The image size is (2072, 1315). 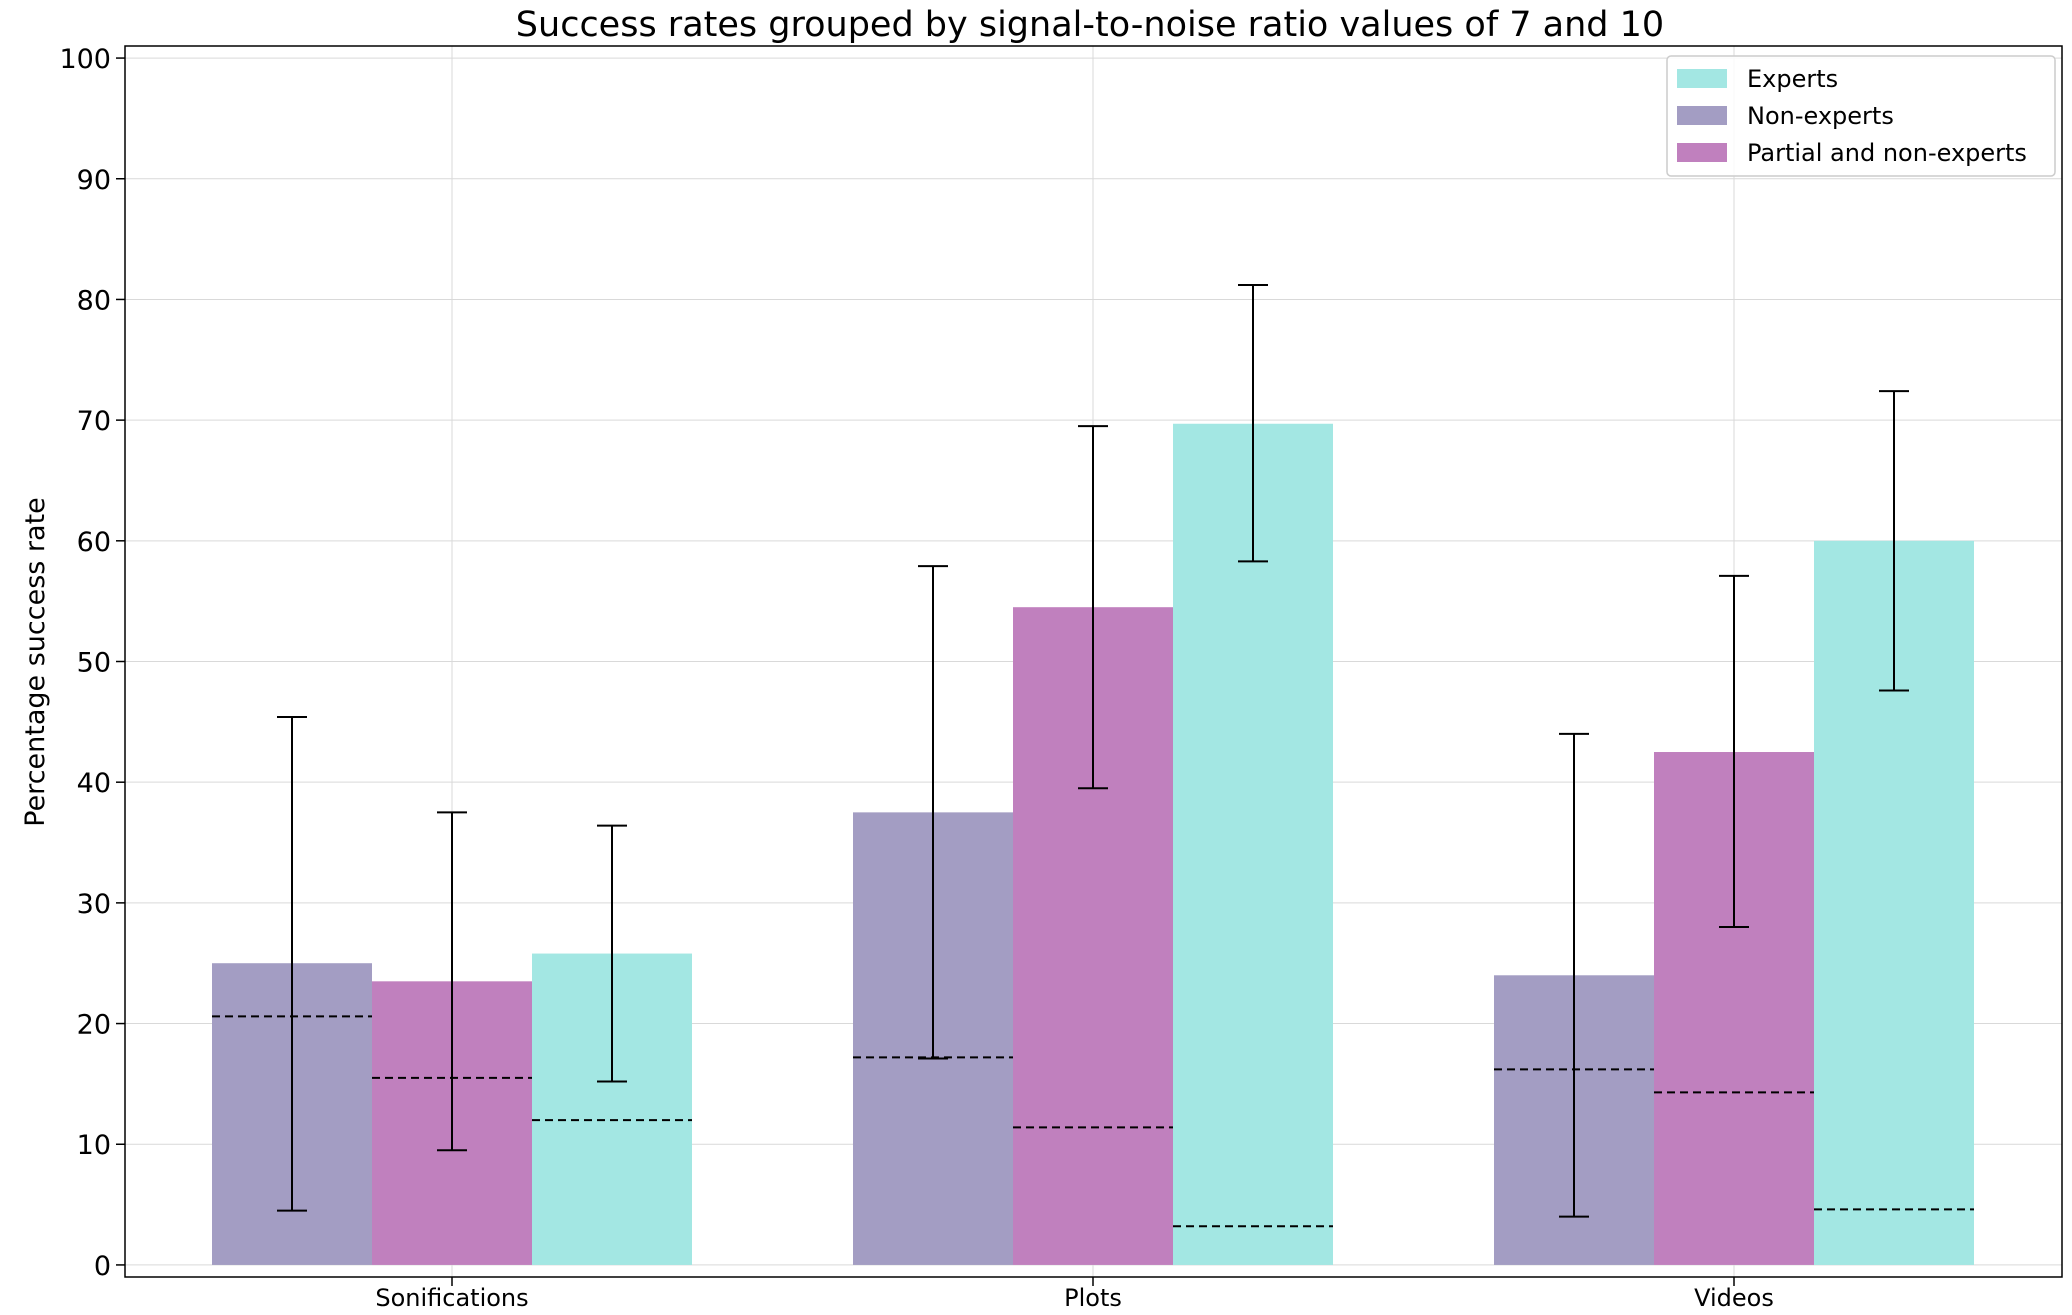 What do you see at coordinates (1734, 1297) in the screenshot?
I see `x-tick-label: Videos` at bounding box center [1734, 1297].